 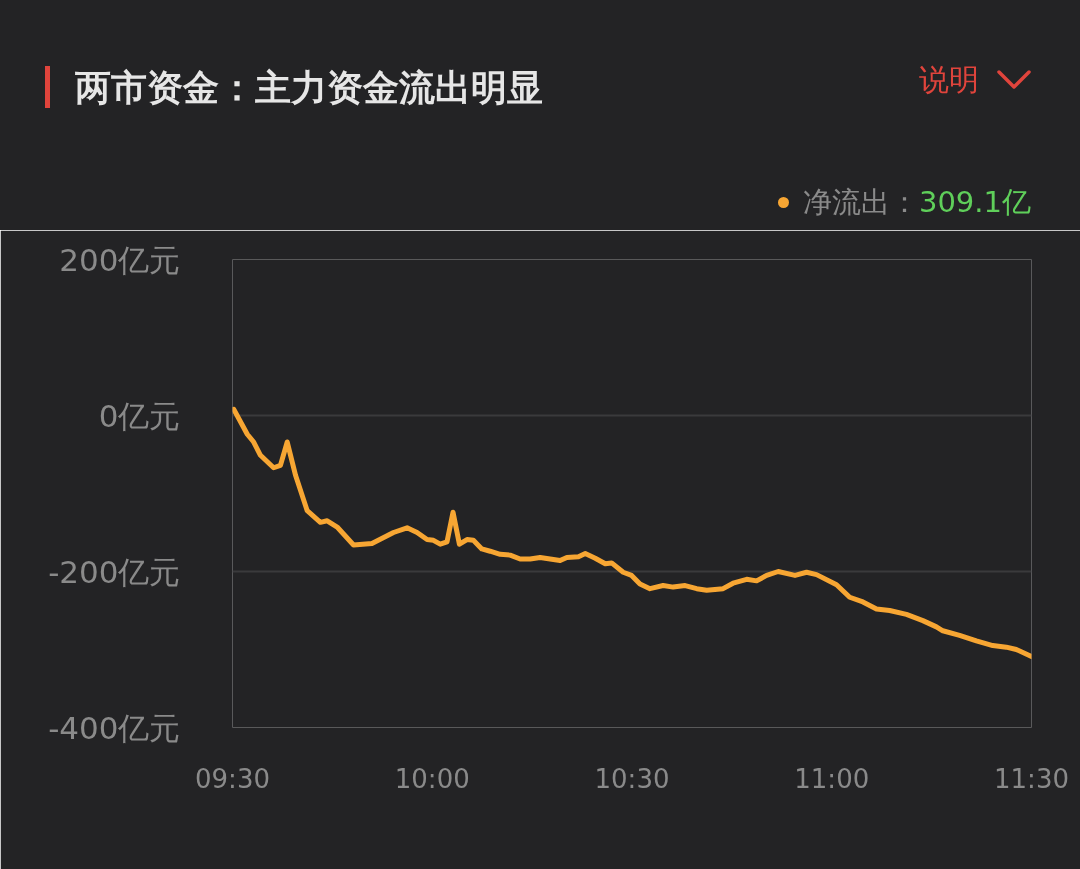 What do you see at coordinates (860, 202) in the screenshot?
I see `legend-label: 净流出：` at bounding box center [860, 202].